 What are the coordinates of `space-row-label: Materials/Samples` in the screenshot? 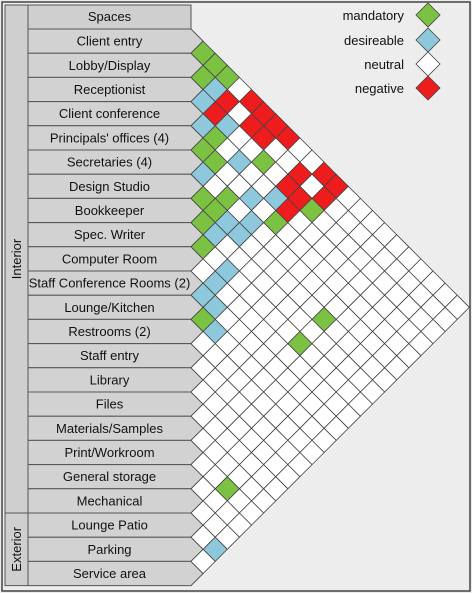 It's located at (109, 428).